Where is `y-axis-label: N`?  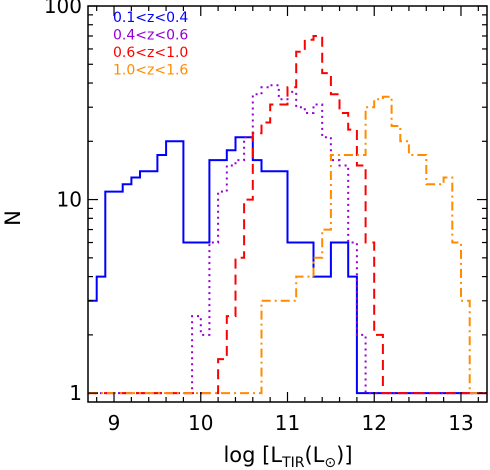
y-axis-label: N is located at coordinates (13, 218).